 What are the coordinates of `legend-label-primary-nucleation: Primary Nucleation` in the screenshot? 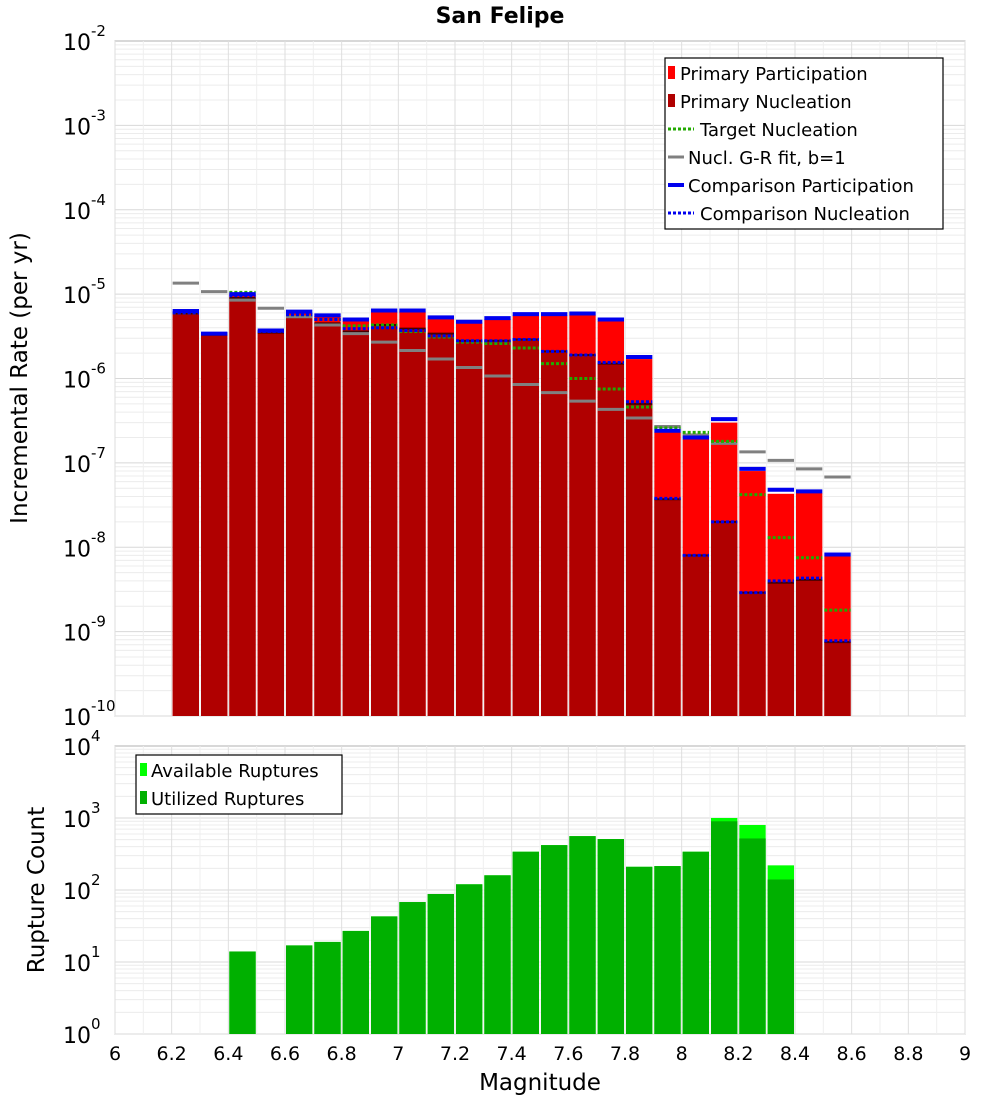 It's located at (766, 102).